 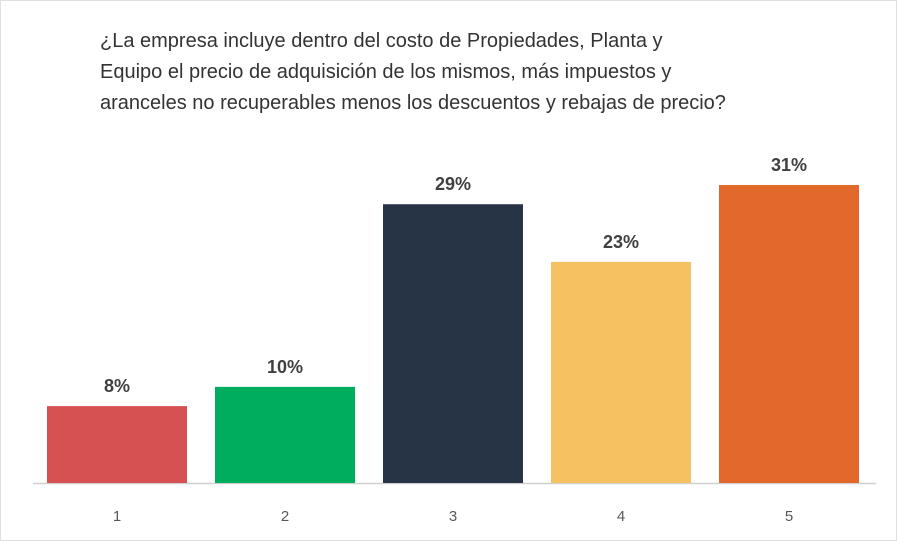 I want to click on value-label: 29%, so click(x=453, y=184).